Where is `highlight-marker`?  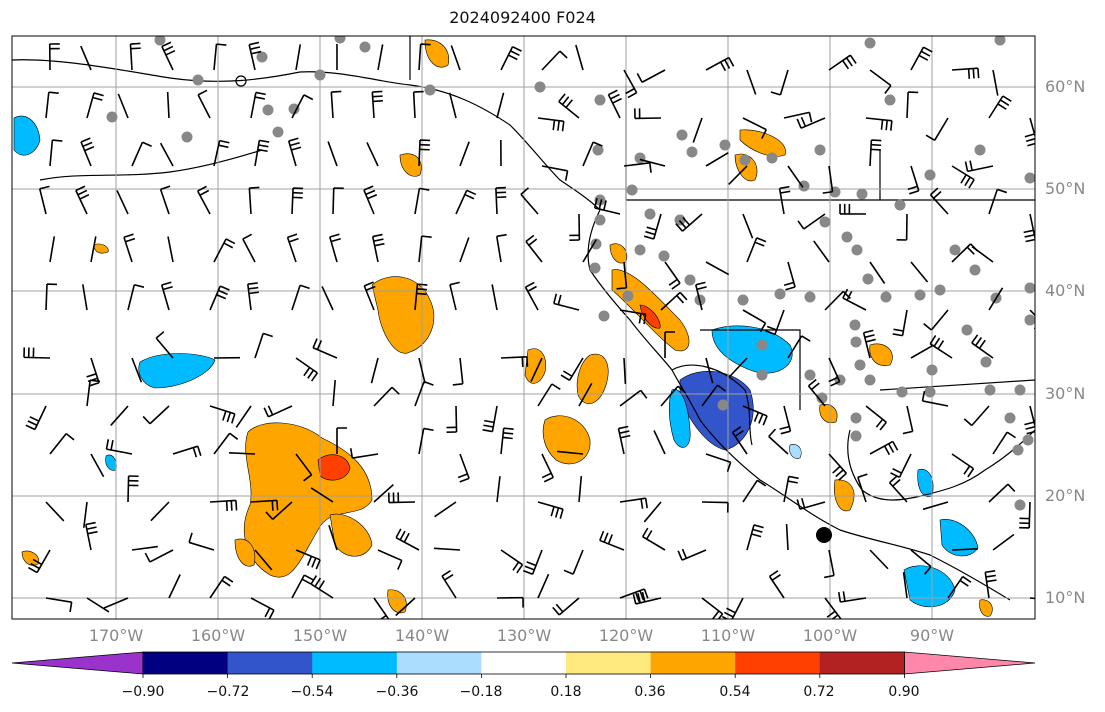 highlight-marker is located at coordinates (824, 535).